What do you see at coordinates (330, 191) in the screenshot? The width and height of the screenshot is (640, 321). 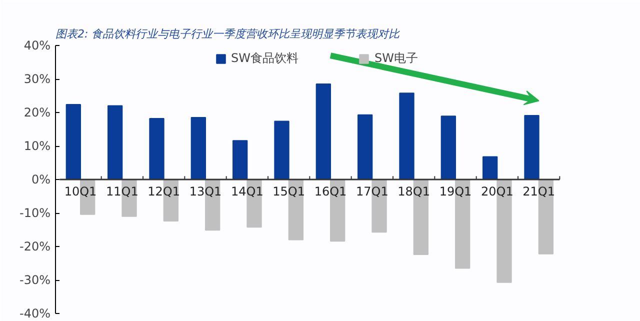 I see `x-tick-label: 16Q1` at bounding box center [330, 191].